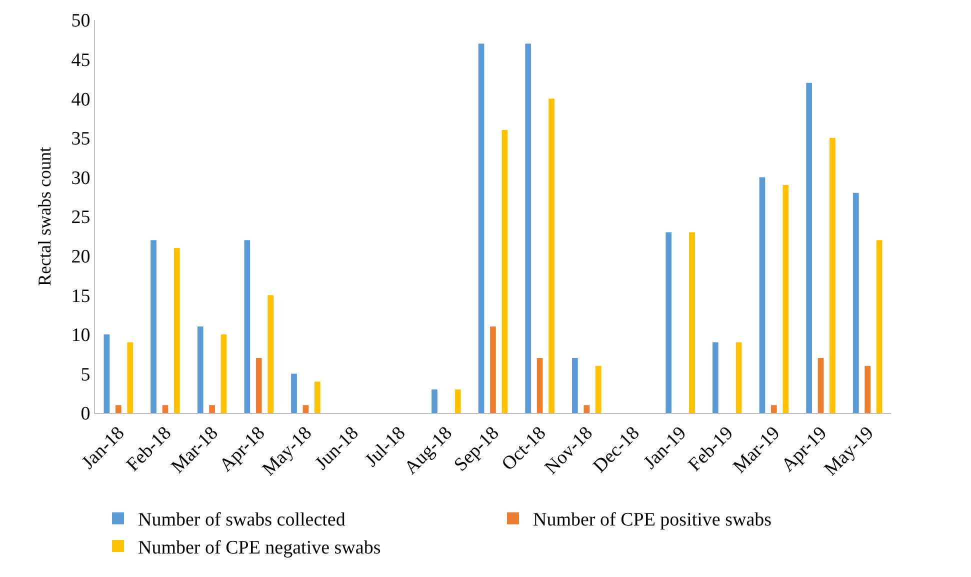  I want to click on y-tick-label: 5, so click(85, 375).